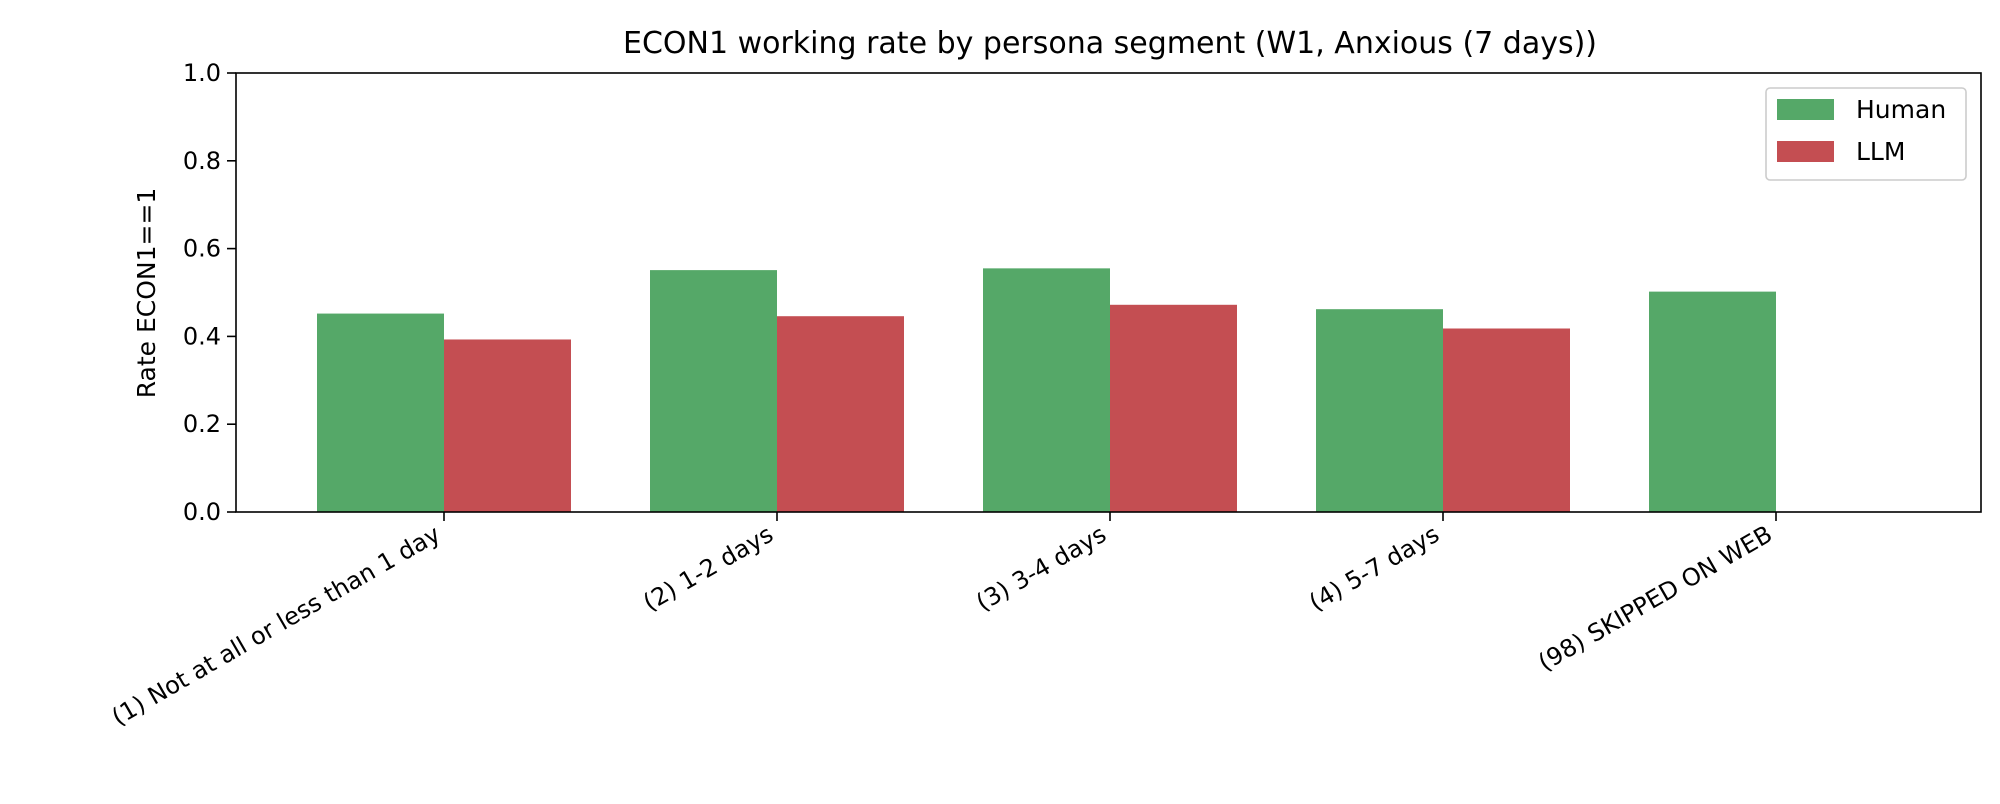 This screenshot has width=2000, height=804. I want to click on y-tick-label: 0.0, so click(202, 512).